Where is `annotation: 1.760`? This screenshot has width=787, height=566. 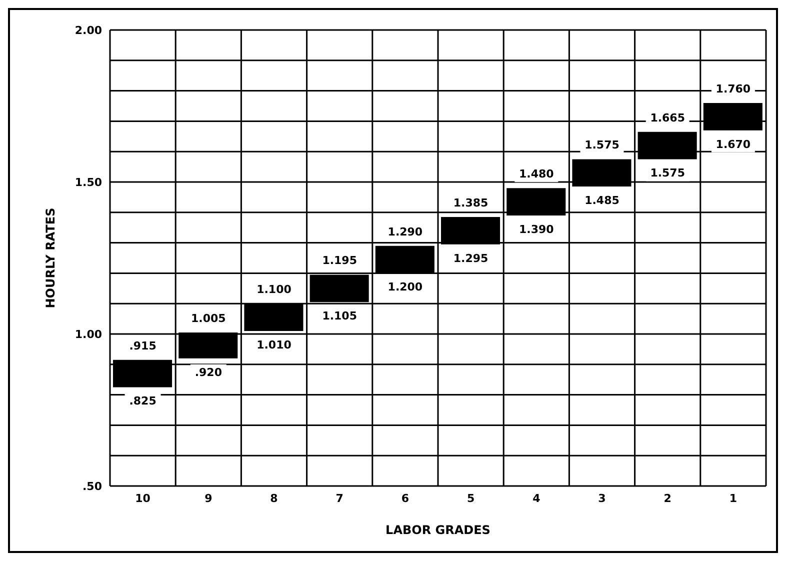
annotation: 1.760 is located at coordinates (733, 89).